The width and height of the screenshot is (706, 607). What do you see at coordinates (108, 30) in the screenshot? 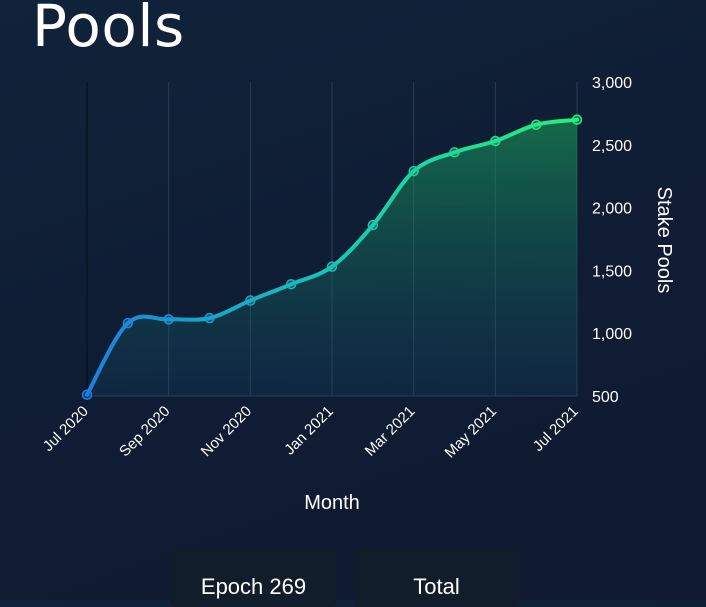
I see `page-title: Pools` at bounding box center [108, 30].